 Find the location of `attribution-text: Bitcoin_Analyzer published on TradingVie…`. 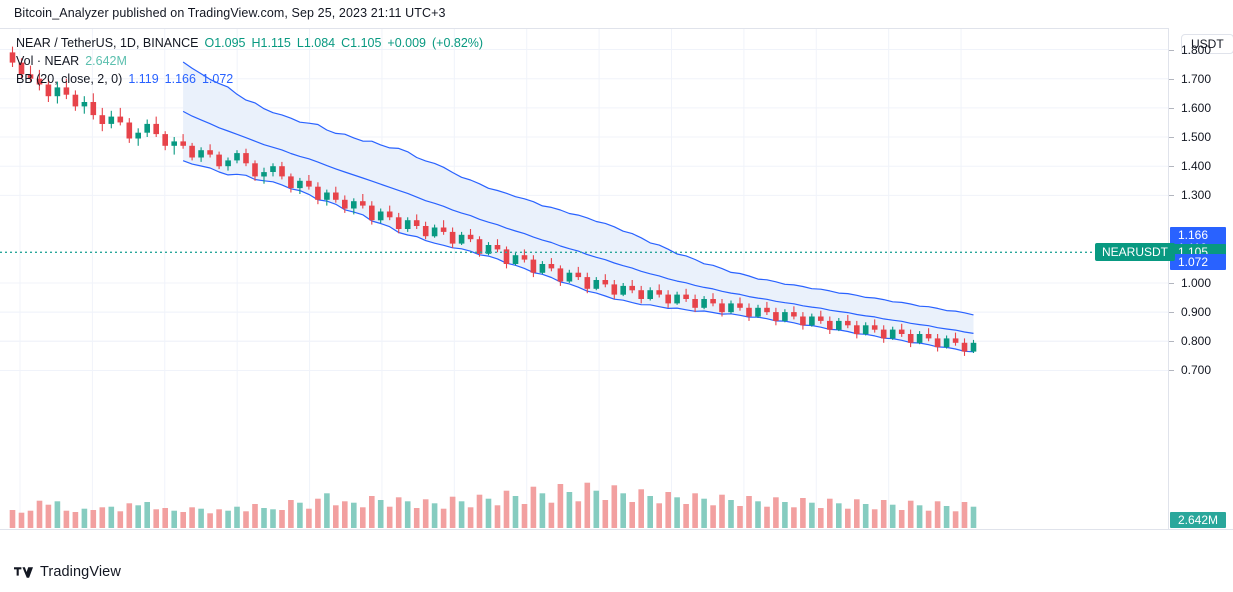

attribution-text: Bitcoin_Analyzer published on TradingVie… is located at coordinates (230, 13).